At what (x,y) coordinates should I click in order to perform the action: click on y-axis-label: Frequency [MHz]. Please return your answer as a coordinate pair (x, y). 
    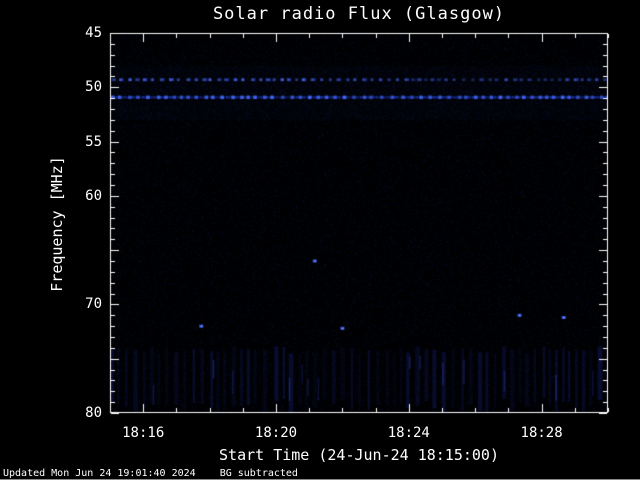
    Looking at the image, I should click on (57, 224).